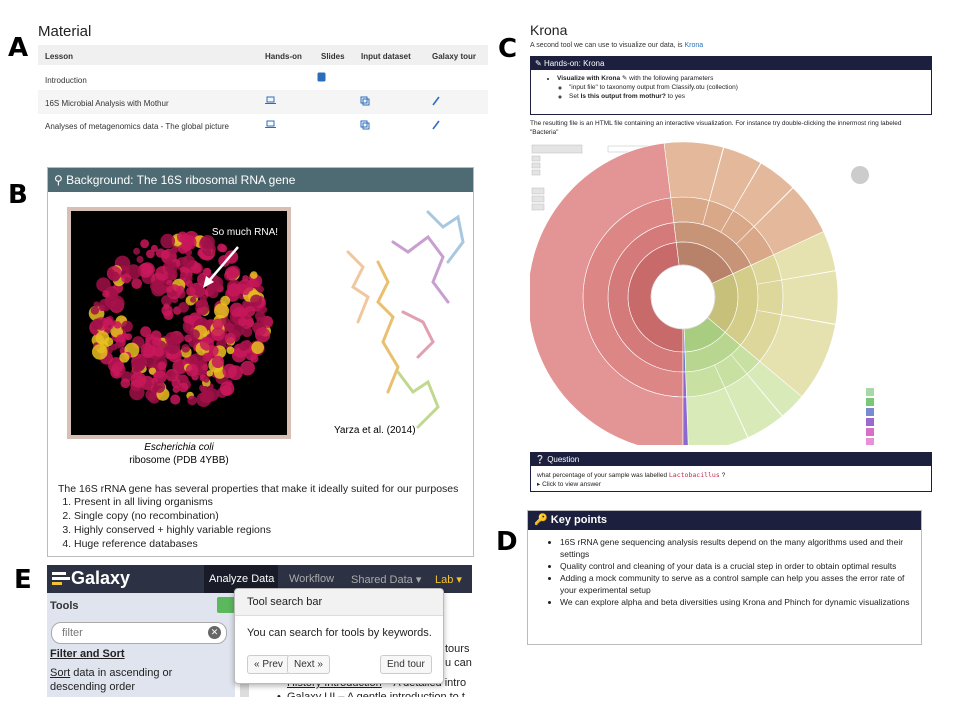  I want to click on prev-button: « Prev, so click(268, 664).